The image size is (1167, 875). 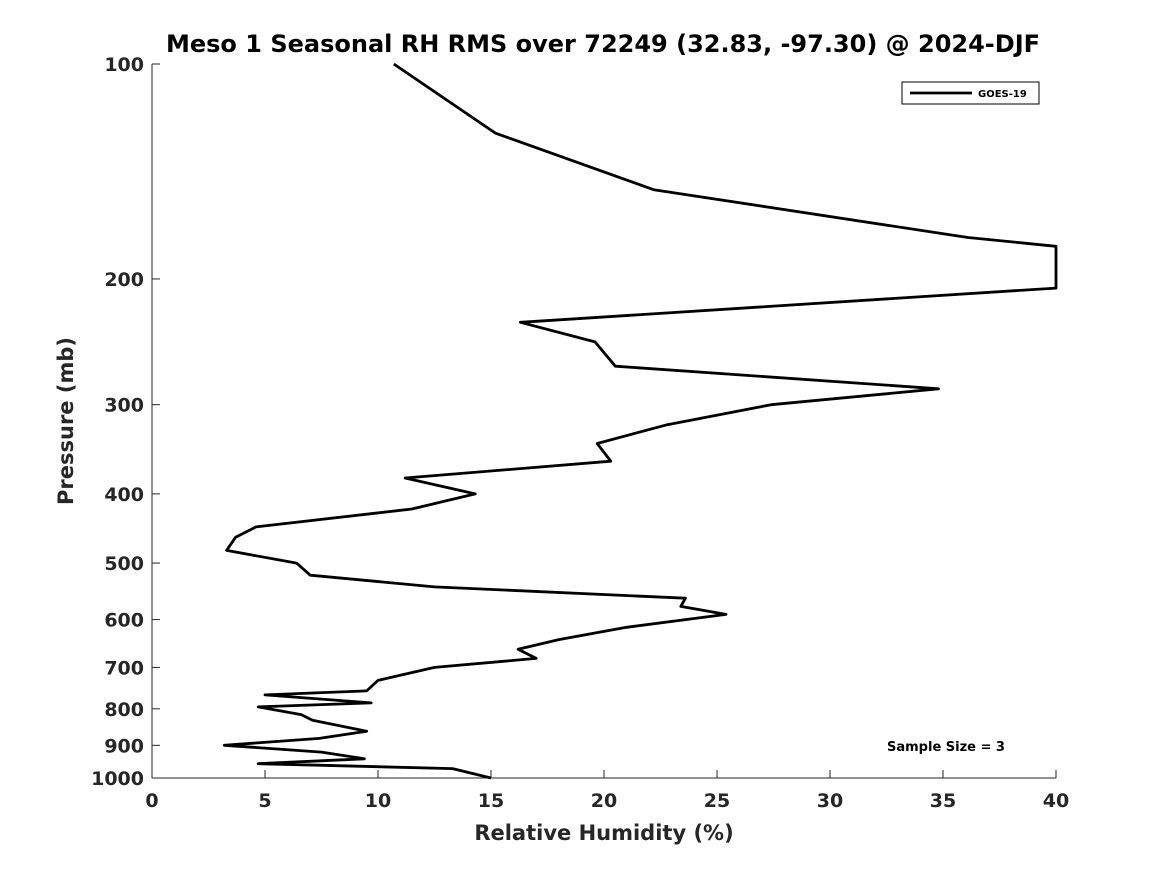 I want to click on y-tick-label: 900, so click(x=124, y=746).